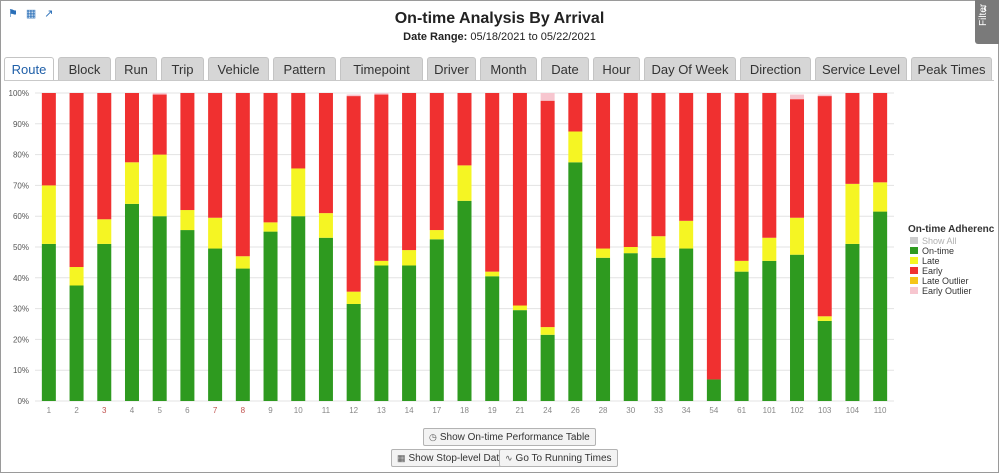  I want to click on tab-service-level: Service Level, so click(861, 69).